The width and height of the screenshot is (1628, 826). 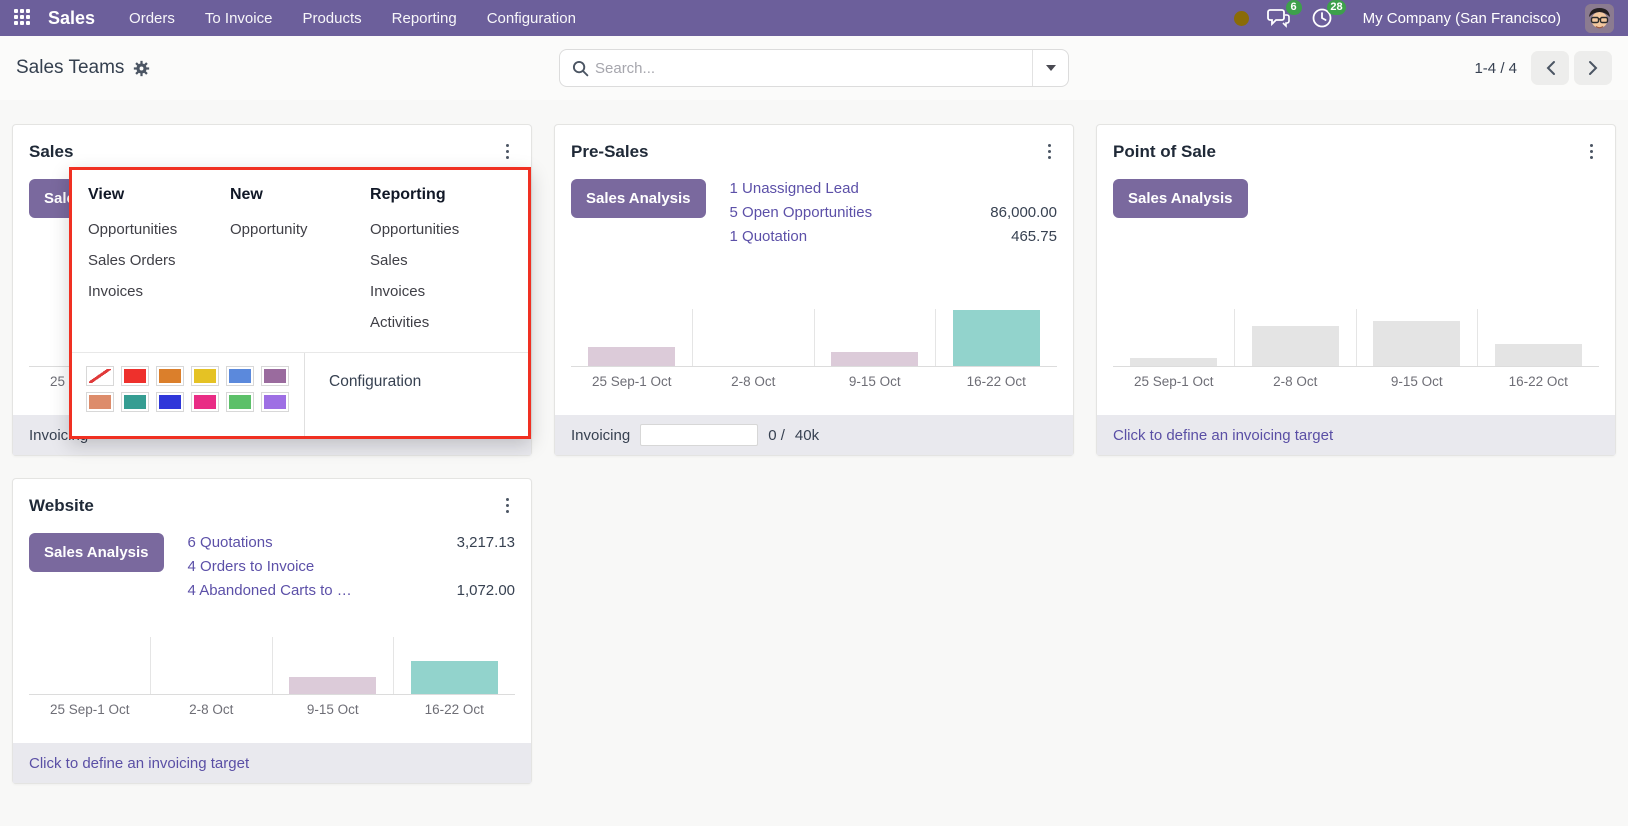 I want to click on menu-item-opportunities: Opportunities, so click(x=133, y=229).